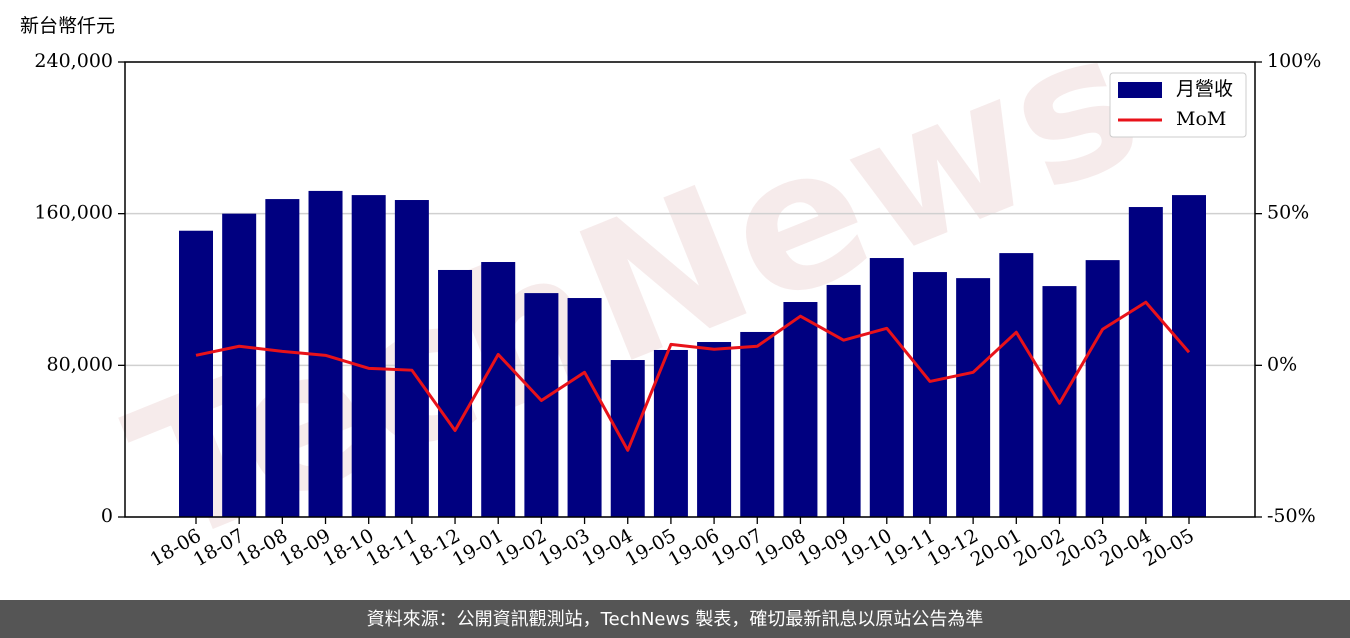 The height and width of the screenshot is (638, 1350). I want to click on y-tick-label: 240,000, so click(73, 61).